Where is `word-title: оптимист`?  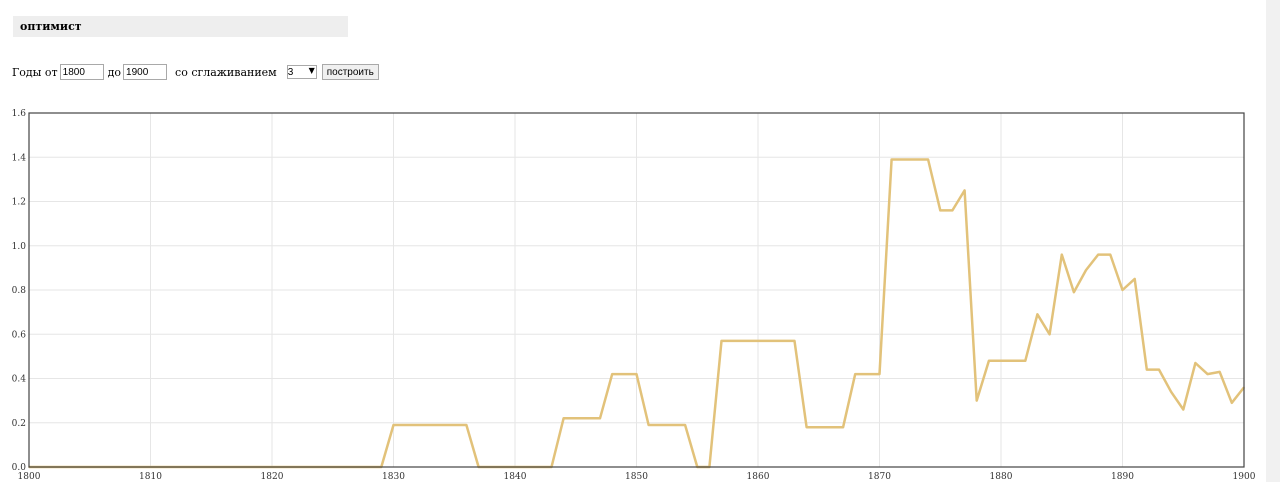 word-title: оптимист is located at coordinates (51, 26).